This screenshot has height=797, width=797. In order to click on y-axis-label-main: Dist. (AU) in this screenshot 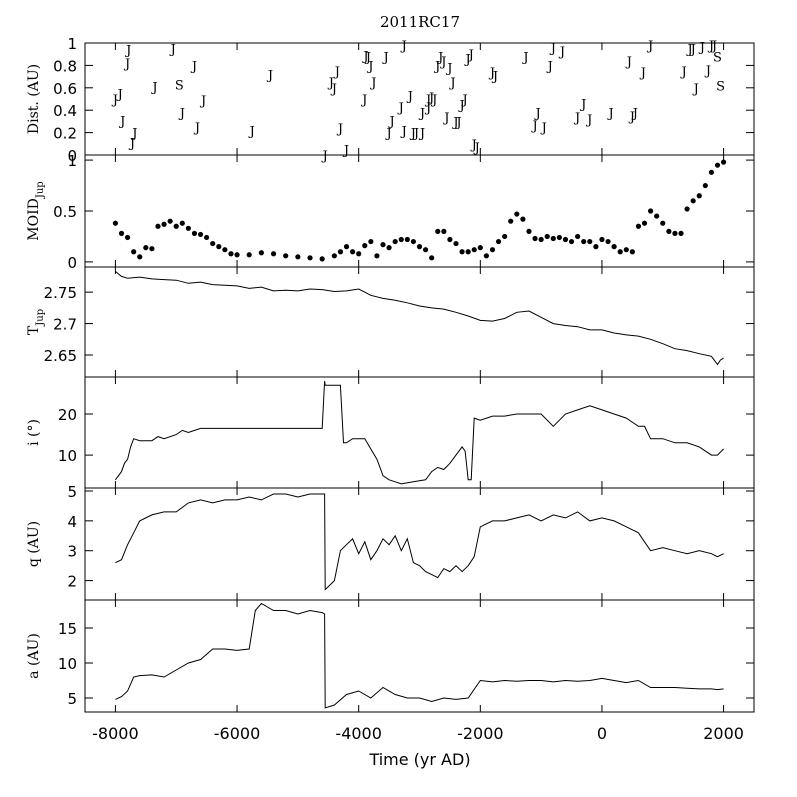, I will do `click(34, 99)`.